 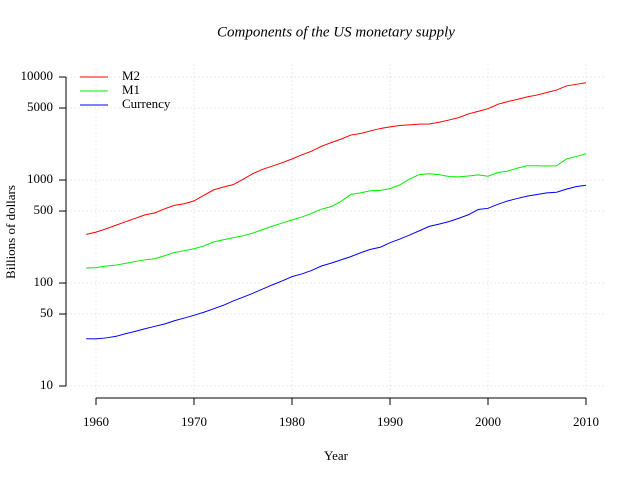 I want to click on x-axis-label: Year, so click(x=336, y=455).